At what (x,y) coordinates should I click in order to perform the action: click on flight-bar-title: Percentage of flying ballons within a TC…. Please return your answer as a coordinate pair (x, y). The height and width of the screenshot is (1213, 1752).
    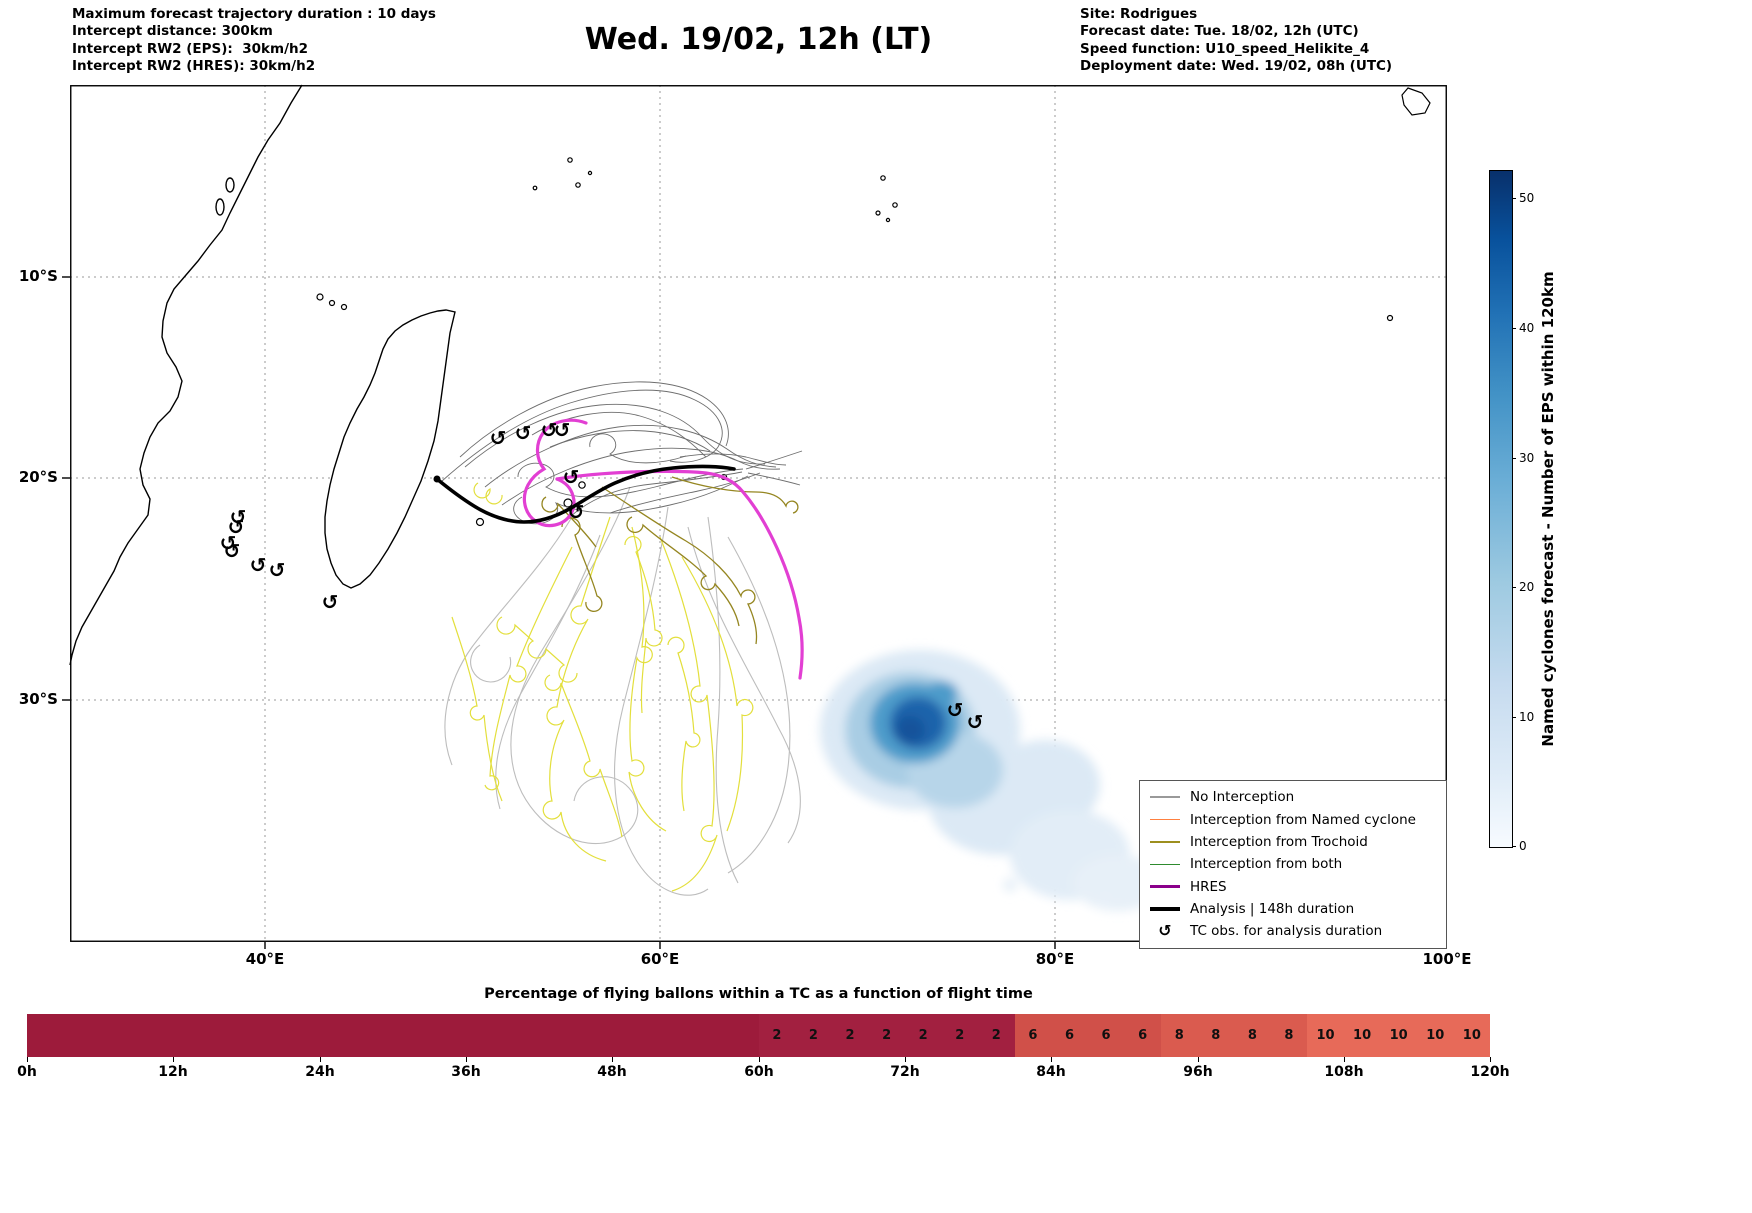
    Looking at the image, I should click on (758, 994).